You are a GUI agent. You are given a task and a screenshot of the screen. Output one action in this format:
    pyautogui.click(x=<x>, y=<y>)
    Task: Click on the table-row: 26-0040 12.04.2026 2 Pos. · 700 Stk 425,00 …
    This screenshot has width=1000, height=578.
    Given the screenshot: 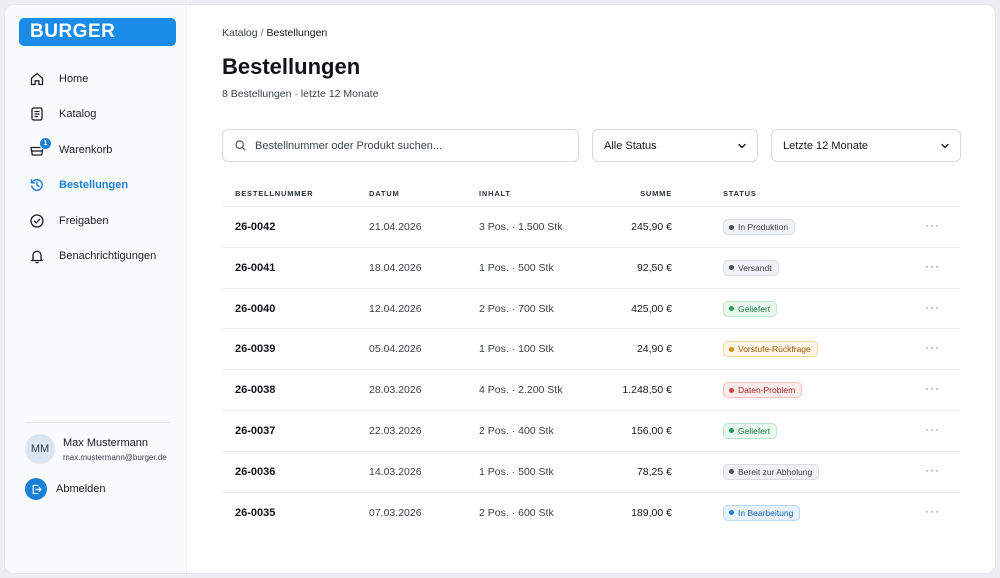 What is the action you would take?
    pyautogui.click(x=591, y=309)
    